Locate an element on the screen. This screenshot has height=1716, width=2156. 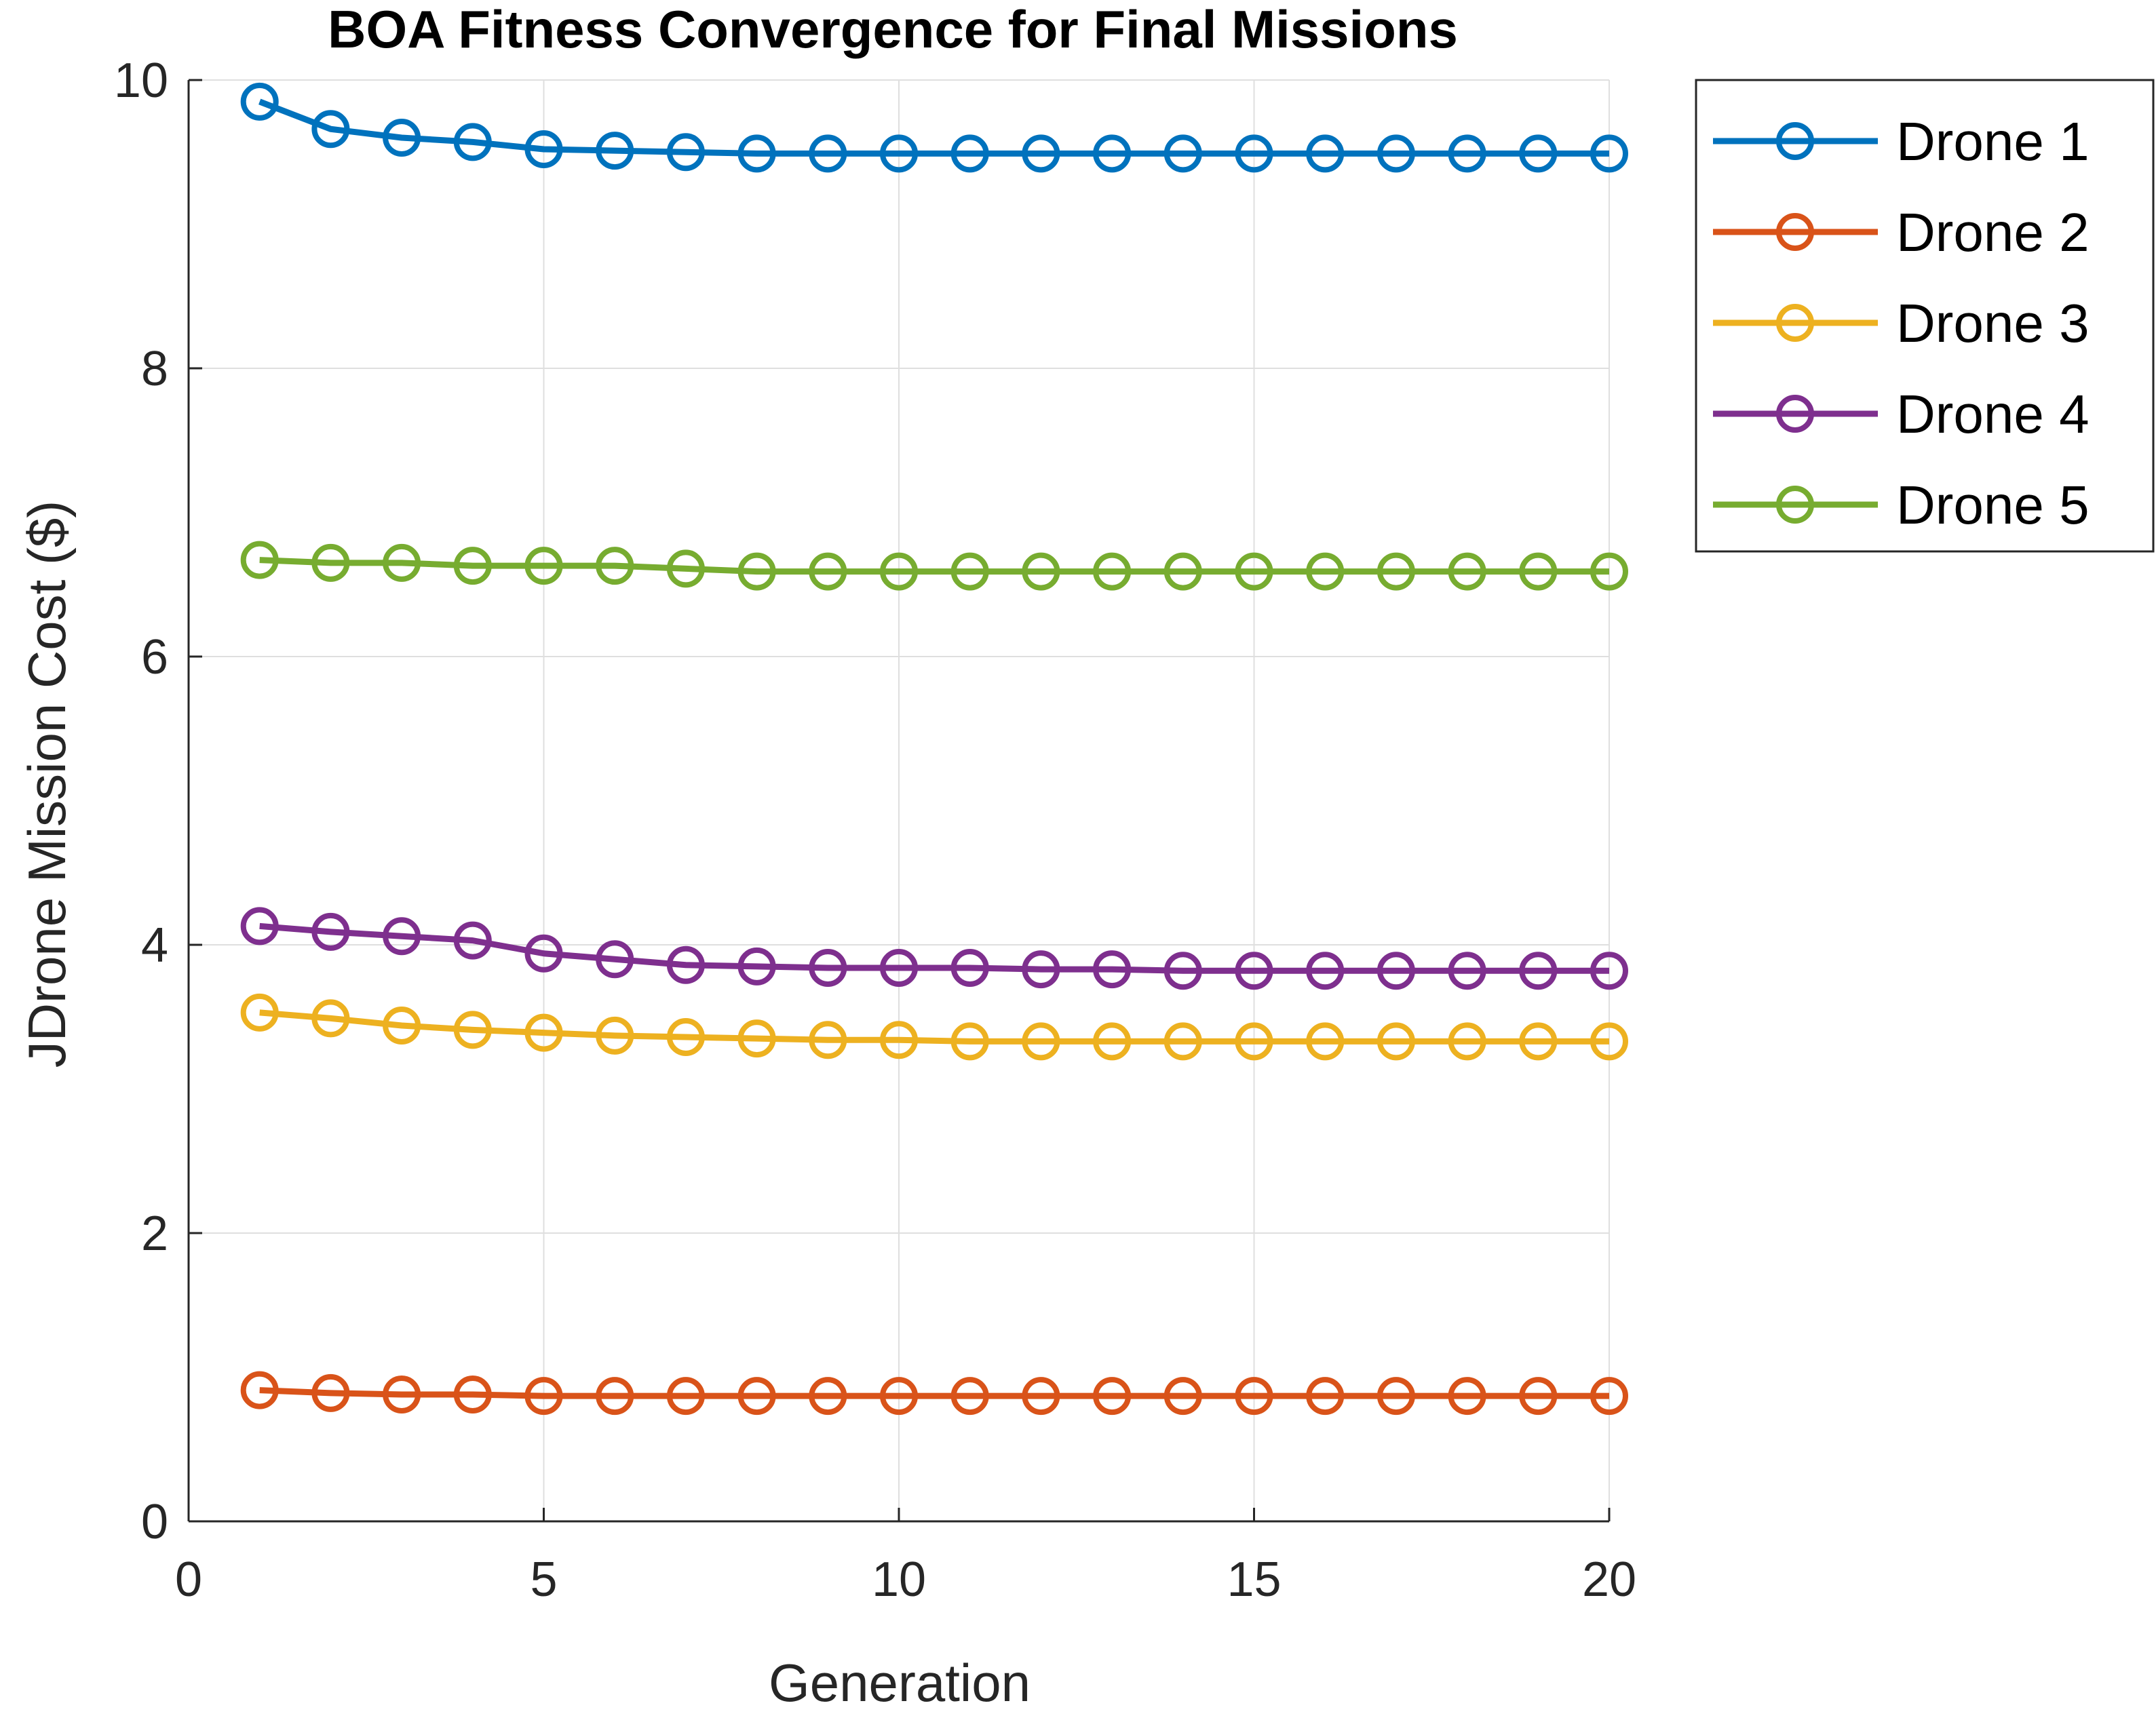
x-tick-label: 20 is located at coordinates (1609, 1580).